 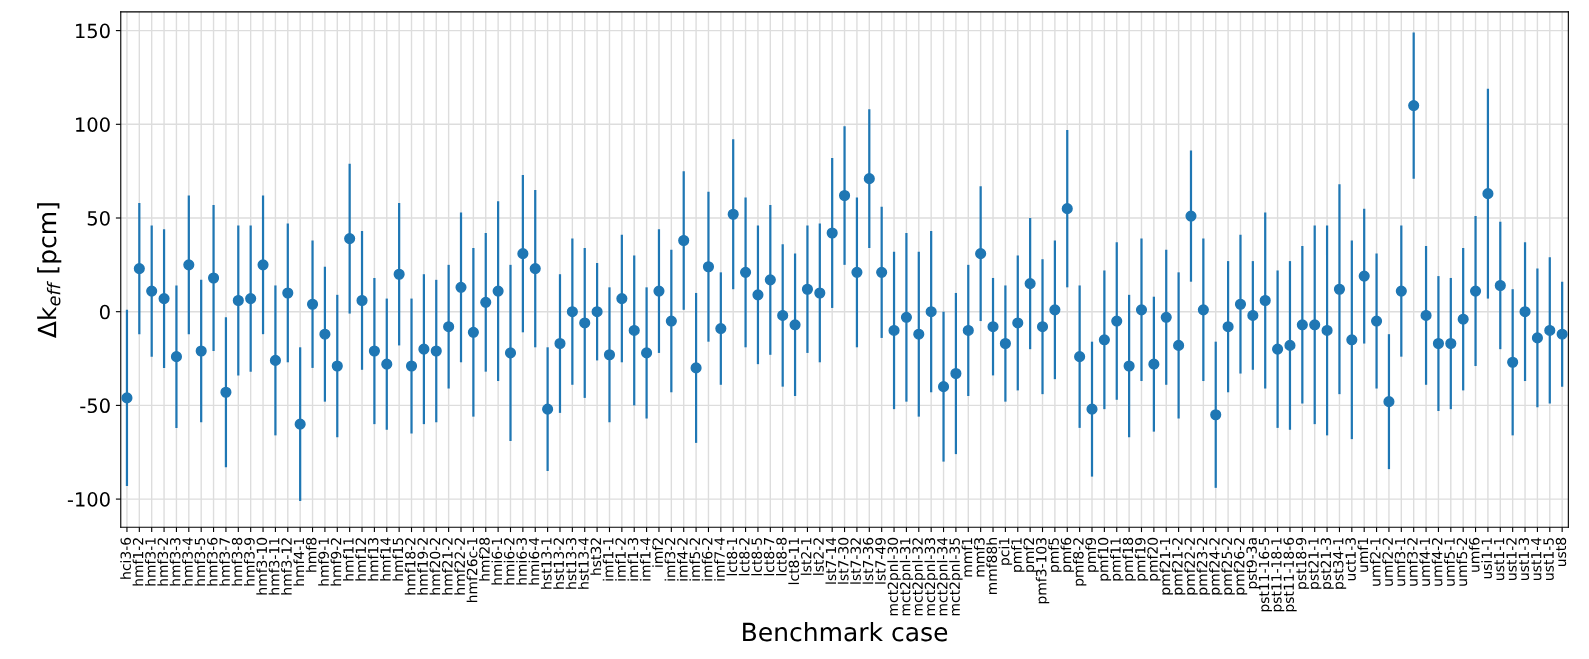 What do you see at coordinates (138, 562) in the screenshot?
I see `x-tick-label: hmf1-2` at bounding box center [138, 562].